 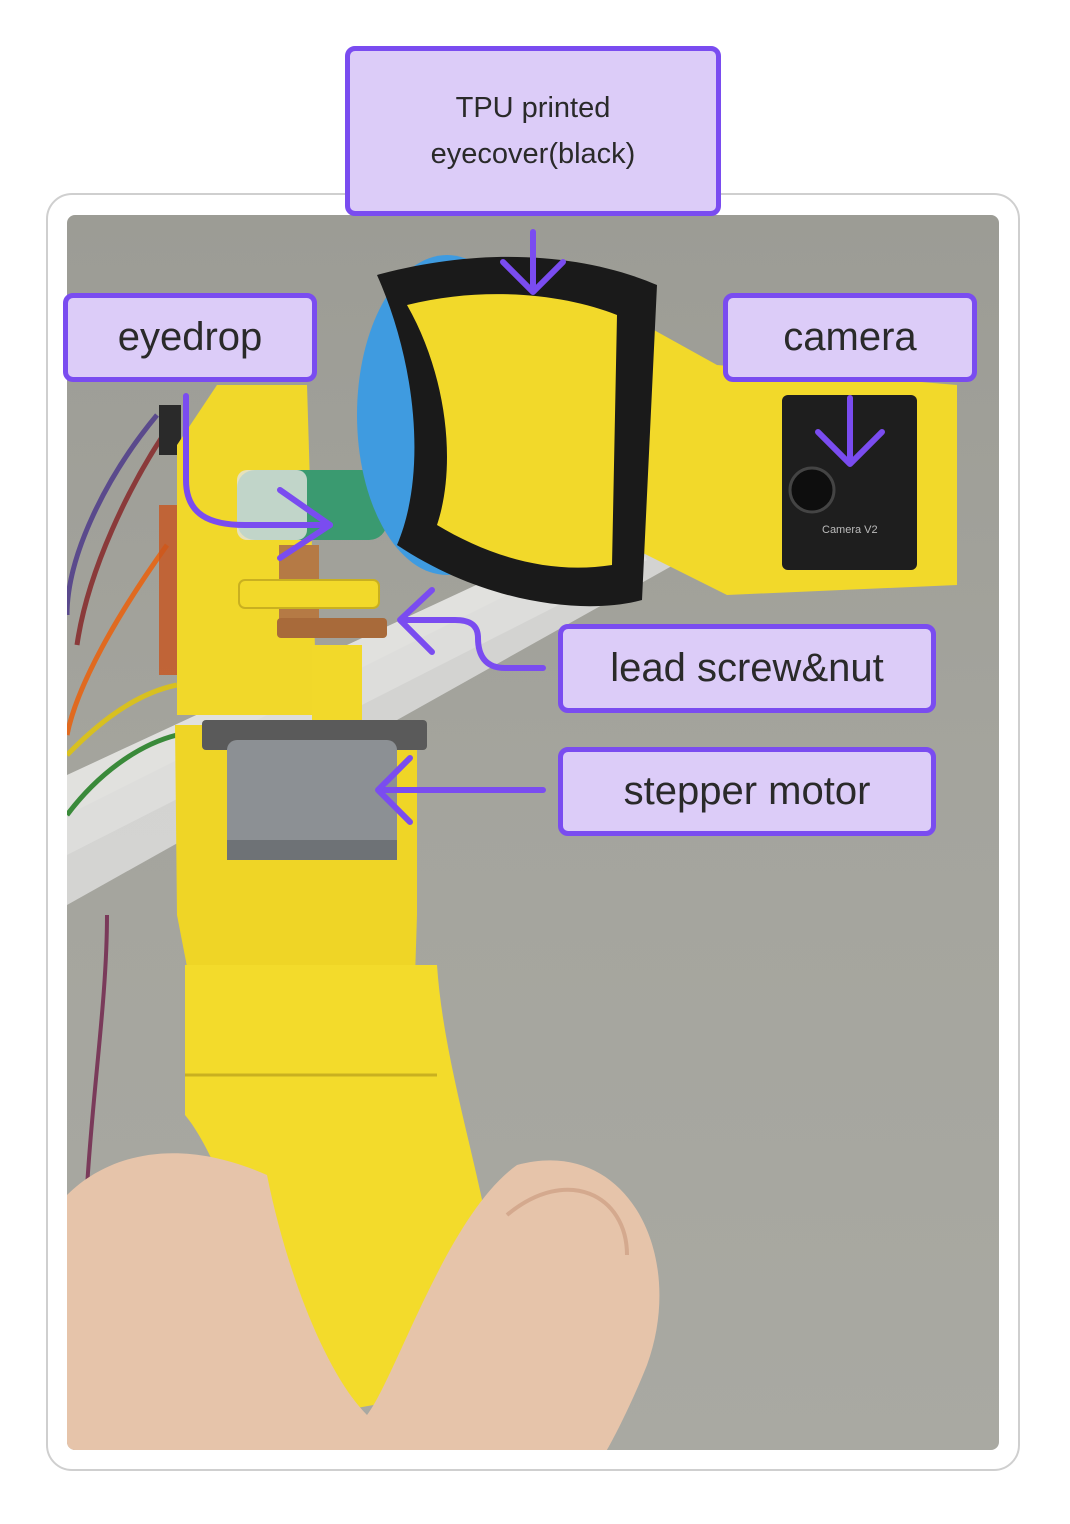 What do you see at coordinates (309, 594) in the screenshot?
I see `nut-plate` at bounding box center [309, 594].